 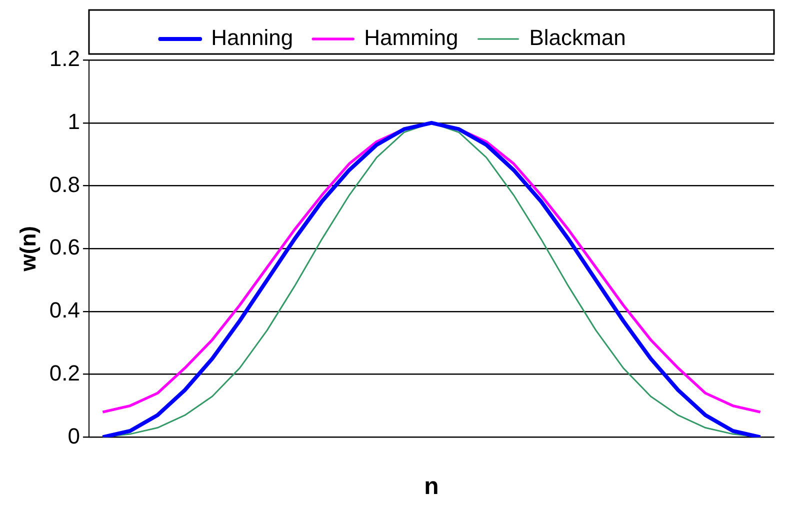 What do you see at coordinates (431, 486) in the screenshot?
I see `x-axis-title: n` at bounding box center [431, 486].